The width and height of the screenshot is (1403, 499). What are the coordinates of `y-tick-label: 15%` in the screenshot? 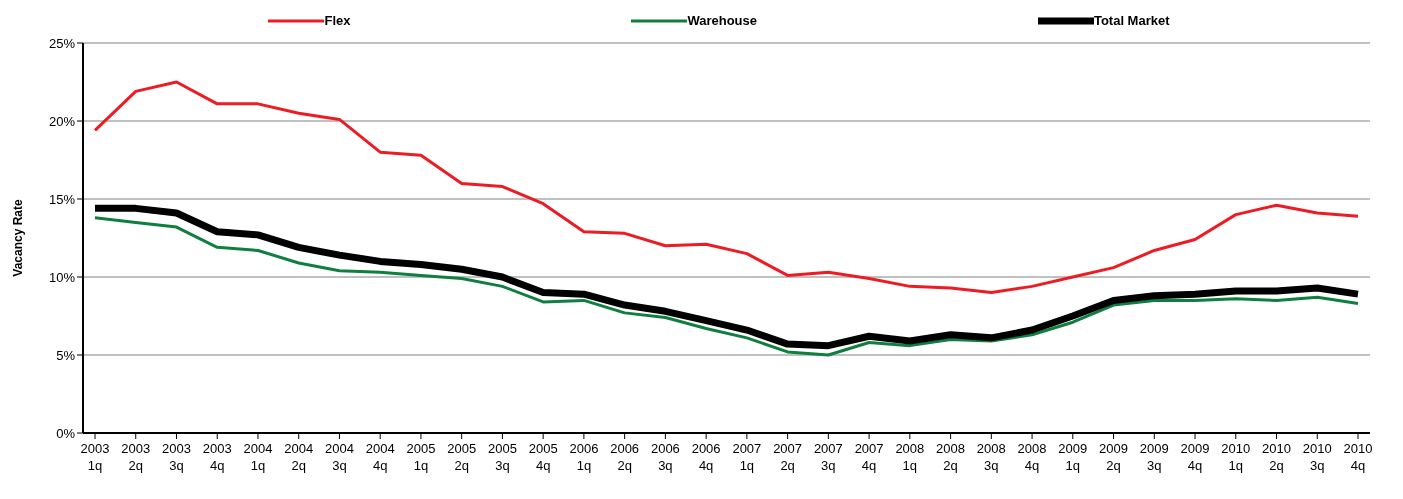 It's located at (62, 199).